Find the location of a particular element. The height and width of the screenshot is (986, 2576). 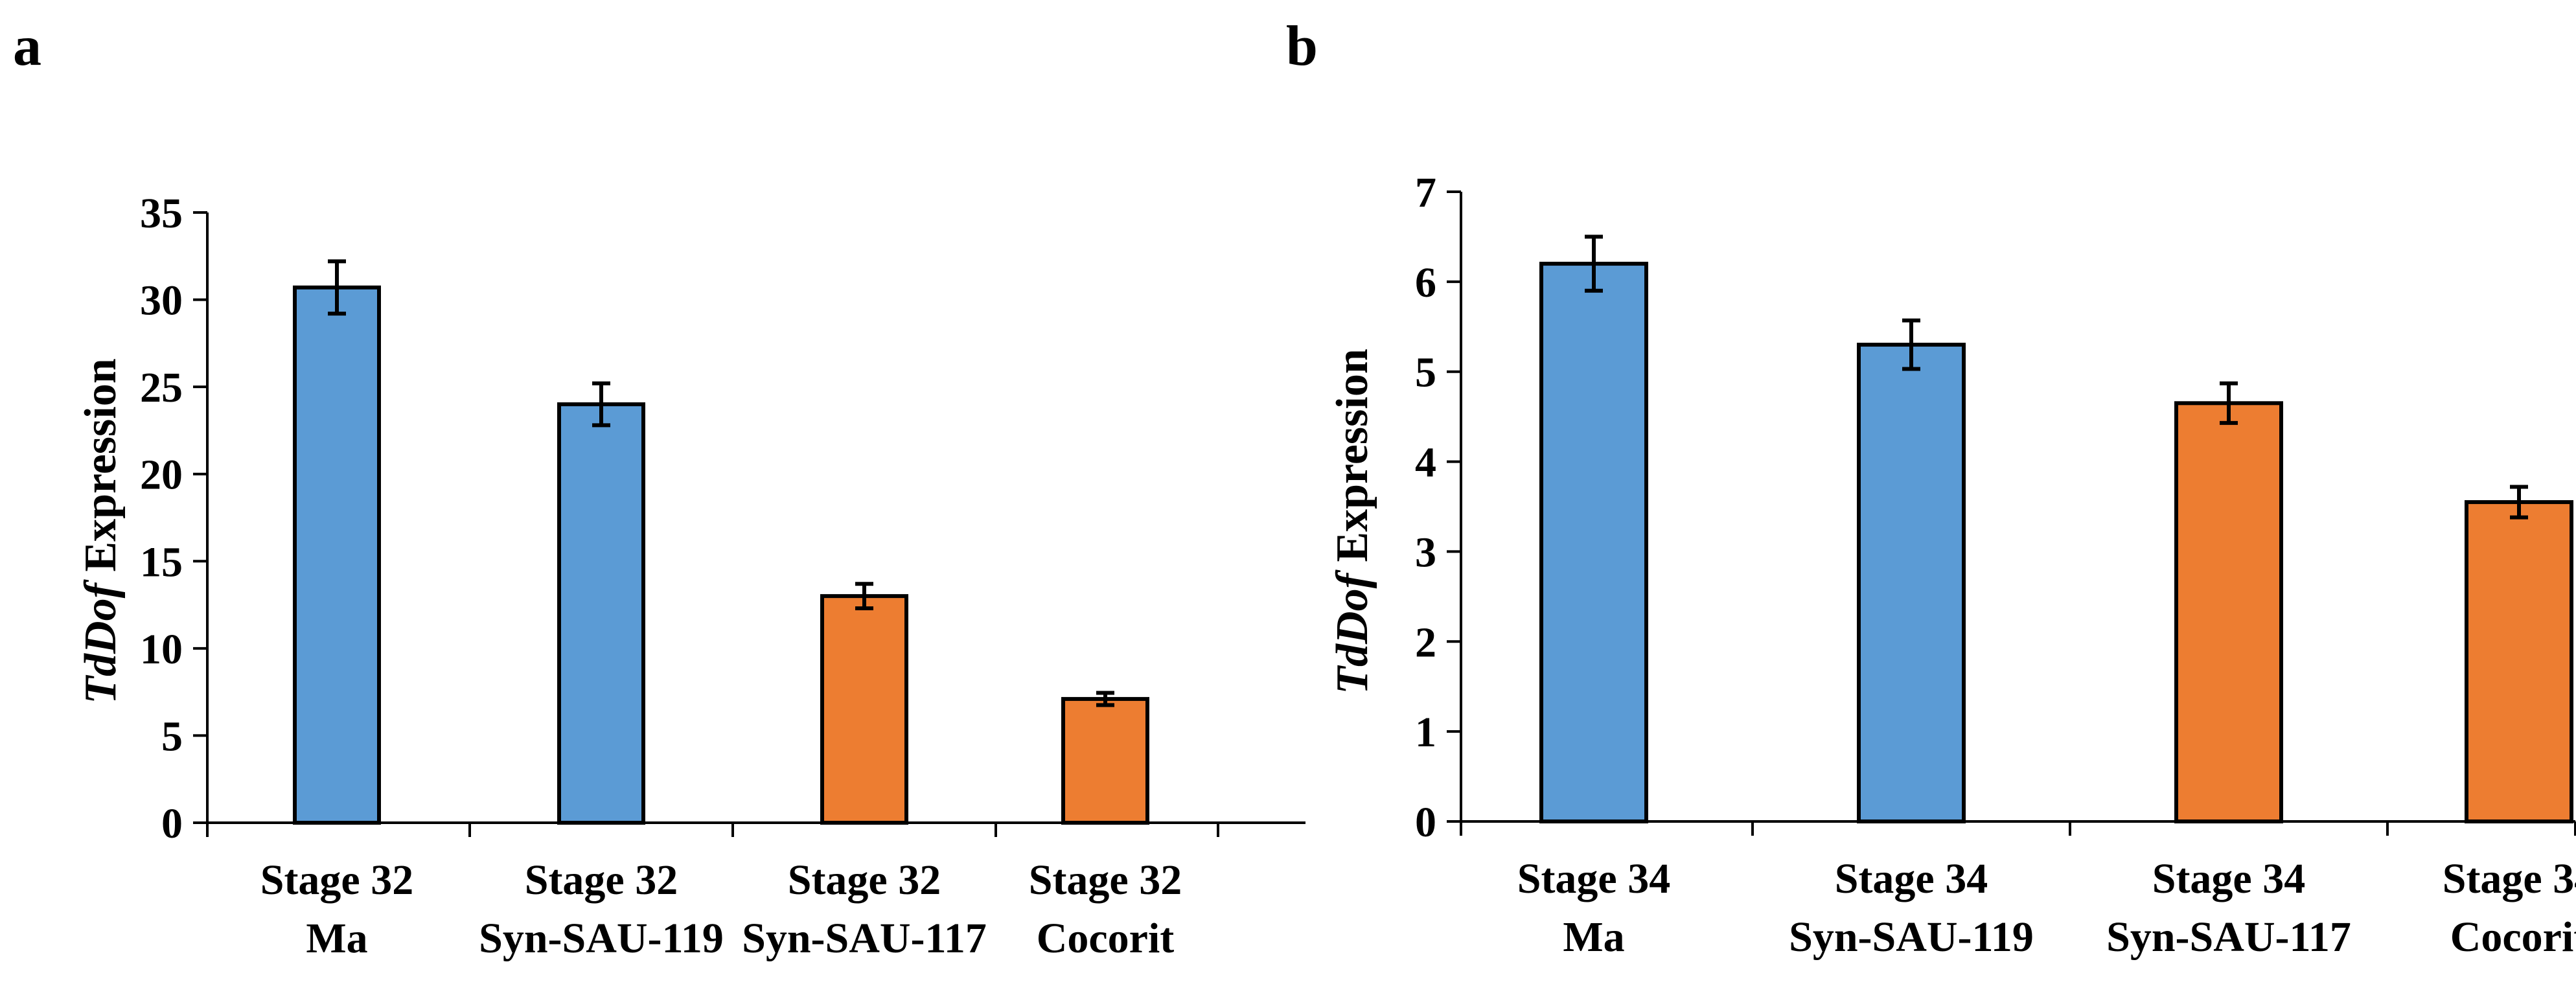

y-tick-label: 6 is located at coordinates (1425, 282).